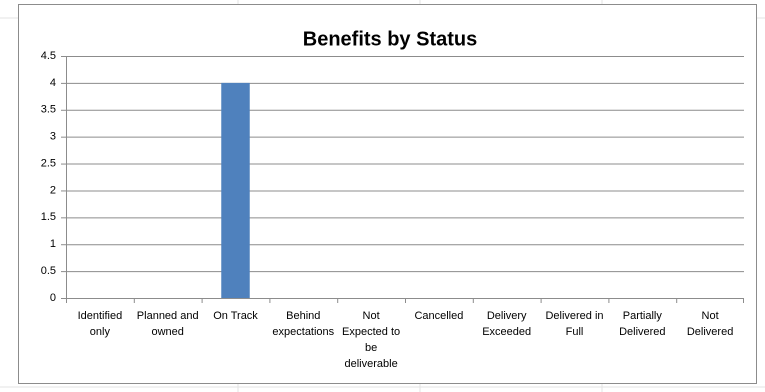  Describe the element at coordinates (168, 324) in the screenshot. I see `x-tick-label: Planned and owned` at that location.